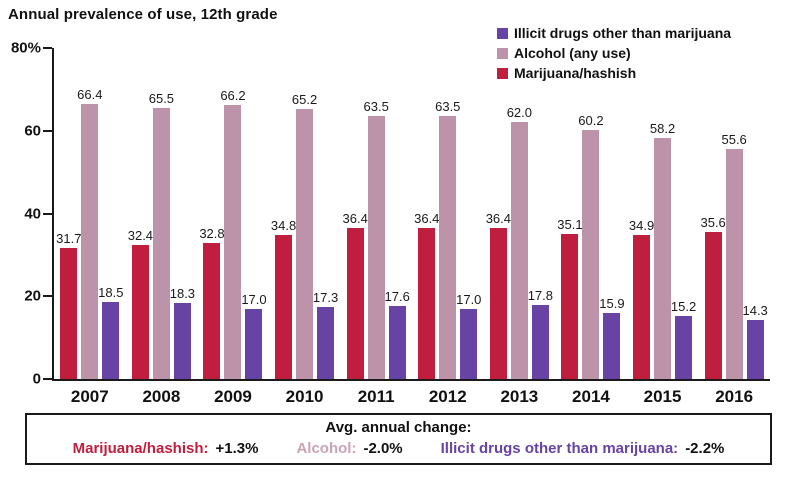 The height and width of the screenshot is (477, 800). Describe the element at coordinates (111, 293) in the screenshot. I see `bar-value-label: 18.5` at that location.